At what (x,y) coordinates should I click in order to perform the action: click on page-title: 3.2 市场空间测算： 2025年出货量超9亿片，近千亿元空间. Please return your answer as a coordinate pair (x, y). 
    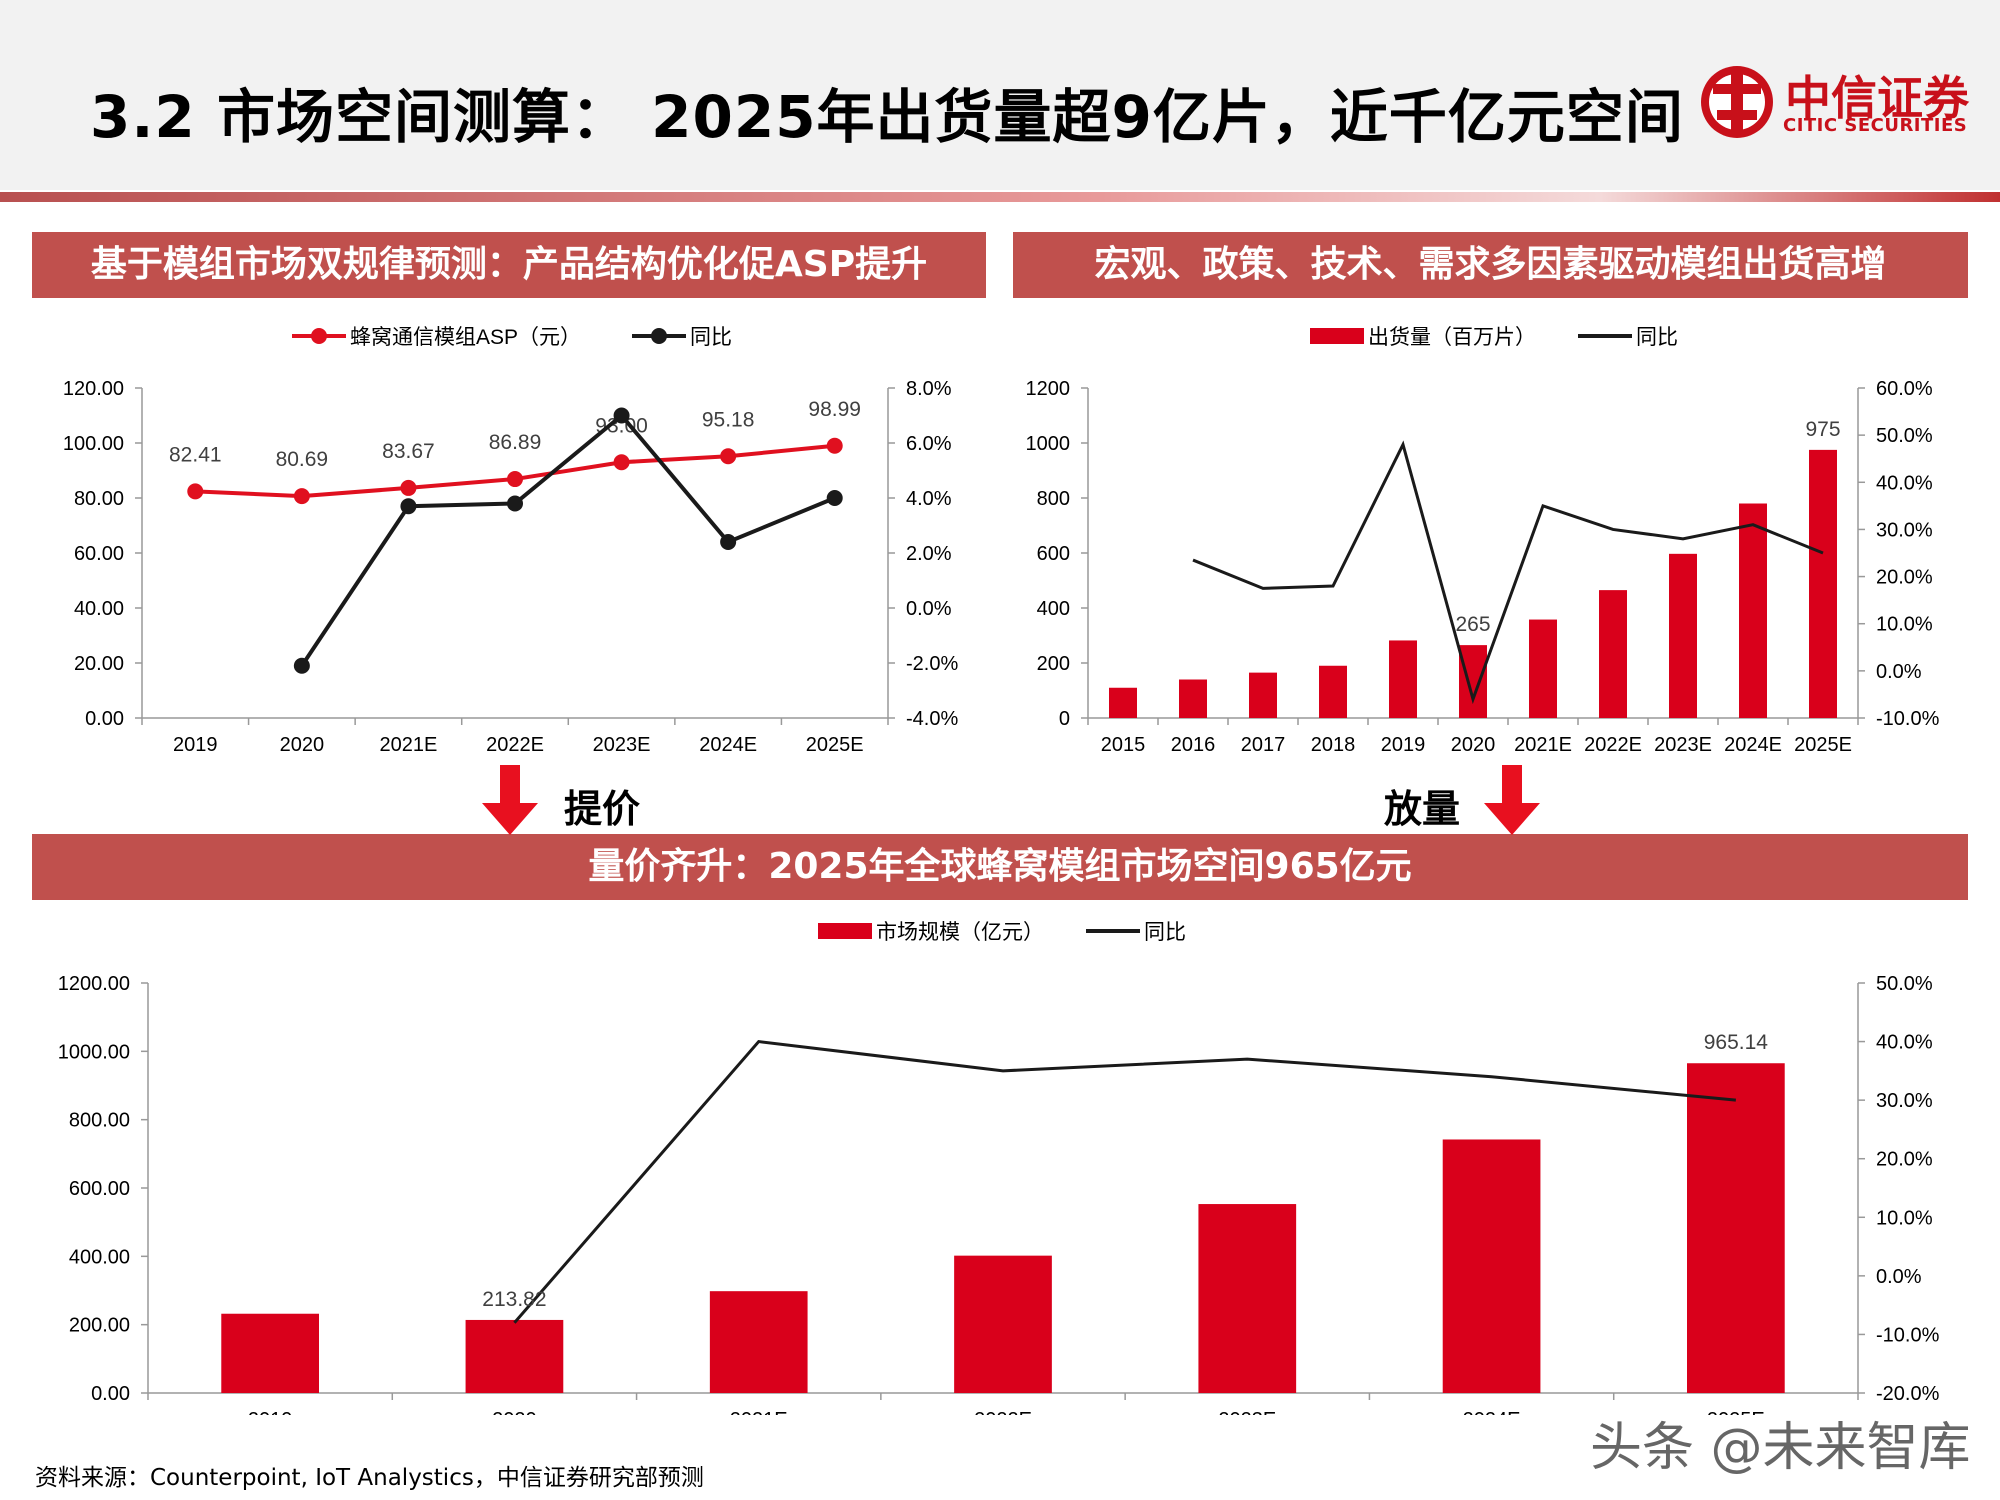
    Looking at the image, I should click on (887, 117).